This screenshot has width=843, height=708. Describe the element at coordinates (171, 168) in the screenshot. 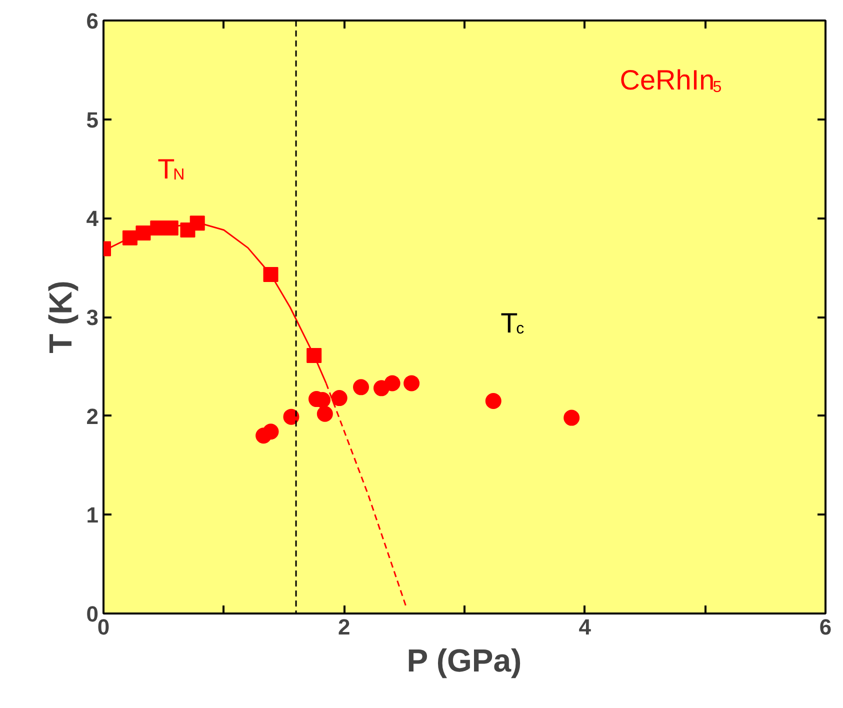

I see `annotation: TN` at that location.